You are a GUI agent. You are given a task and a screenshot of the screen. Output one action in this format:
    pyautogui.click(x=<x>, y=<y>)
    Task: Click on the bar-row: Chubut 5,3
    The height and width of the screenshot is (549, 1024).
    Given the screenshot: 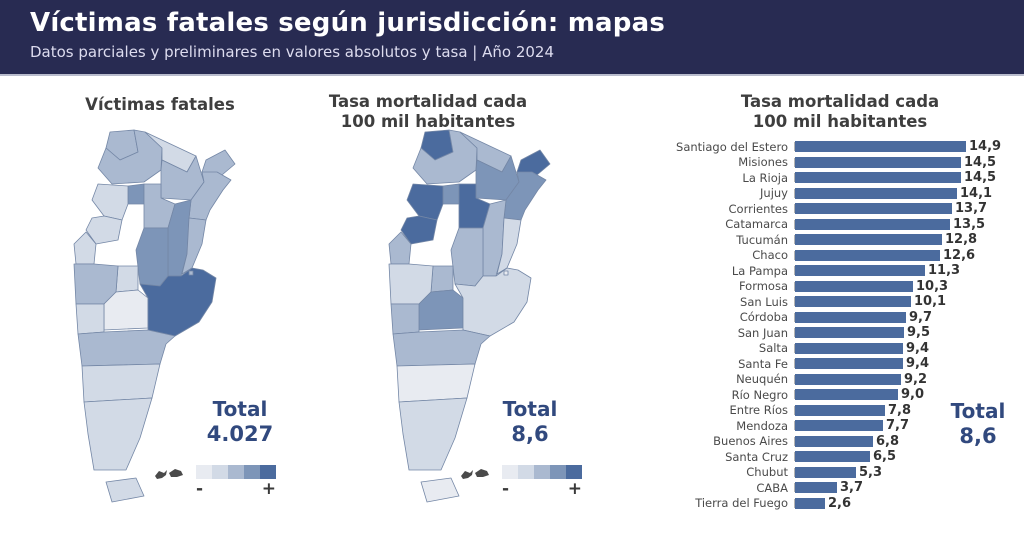 What is the action you would take?
    pyautogui.click(x=836, y=473)
    